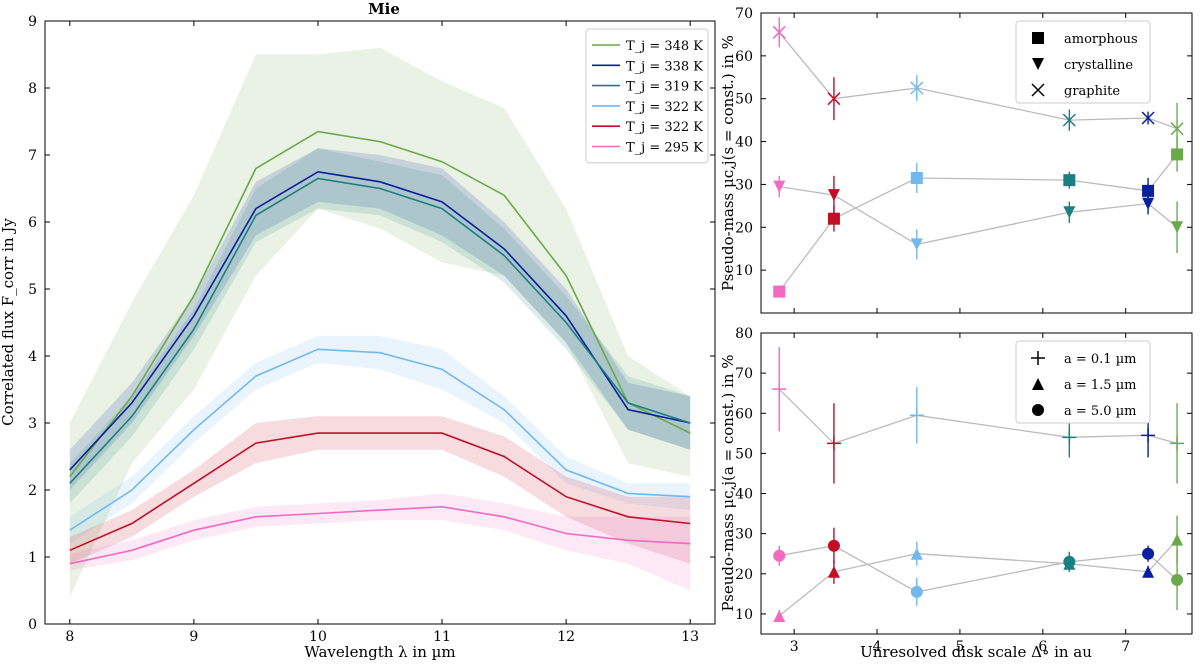 The height and width of the screenshot is (664, 1200). What do you see at coordinates (959, 647) in the screenshot?
I see `x-tick-label: 5` at bounding box center [959, 647].